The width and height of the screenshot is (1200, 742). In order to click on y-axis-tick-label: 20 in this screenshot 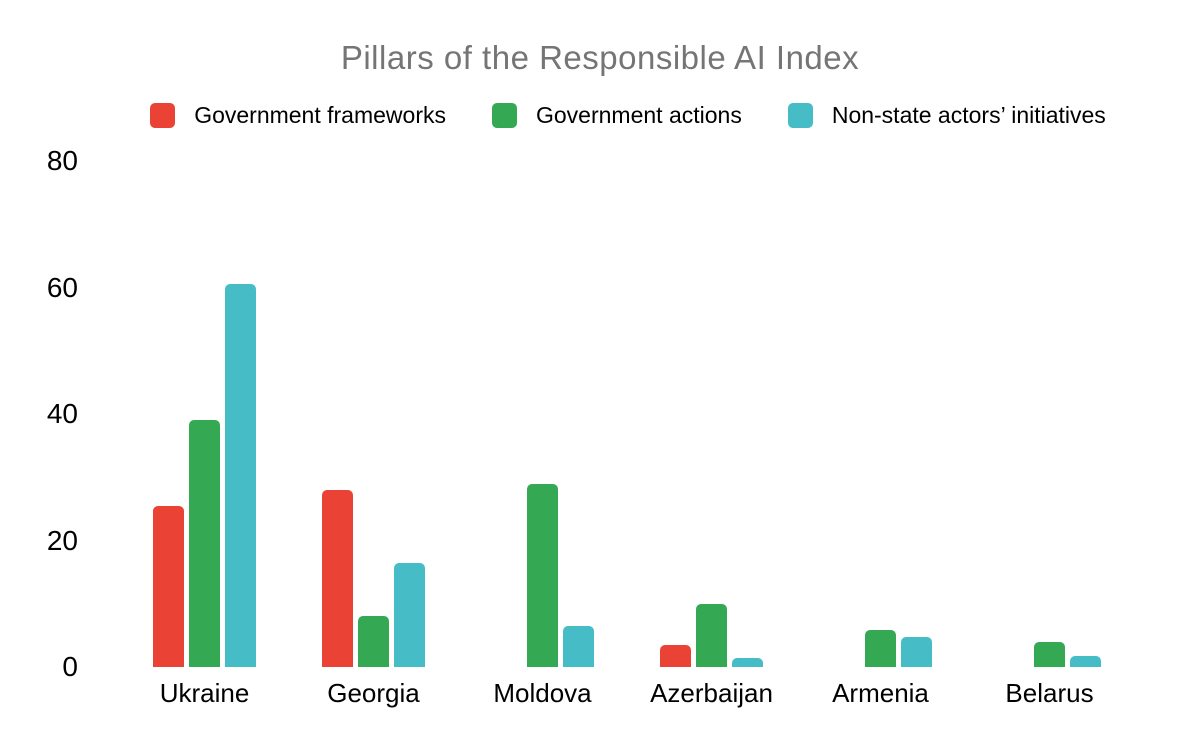, I will do `click(62, 540)`.